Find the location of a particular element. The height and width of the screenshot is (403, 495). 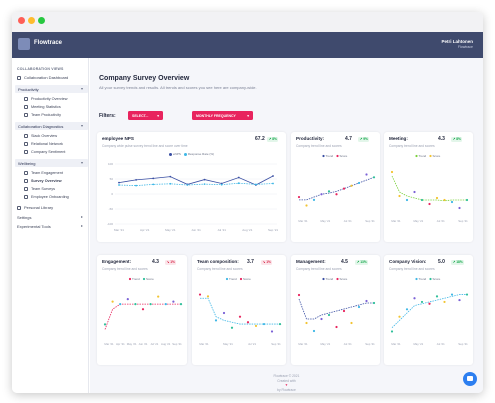

card-trend-badge: ↗ 9% is located at coordinates (364, 139).